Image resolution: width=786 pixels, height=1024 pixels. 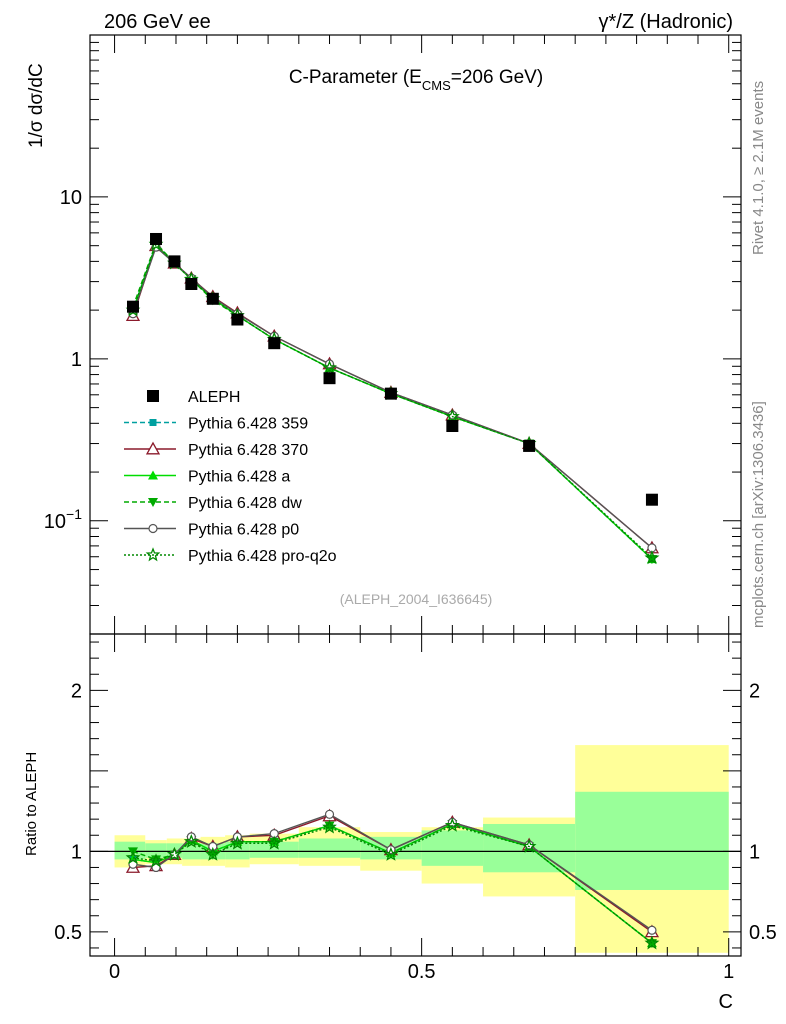 I want to click on legend-item: ALEPH, so click(x=193, y=397).